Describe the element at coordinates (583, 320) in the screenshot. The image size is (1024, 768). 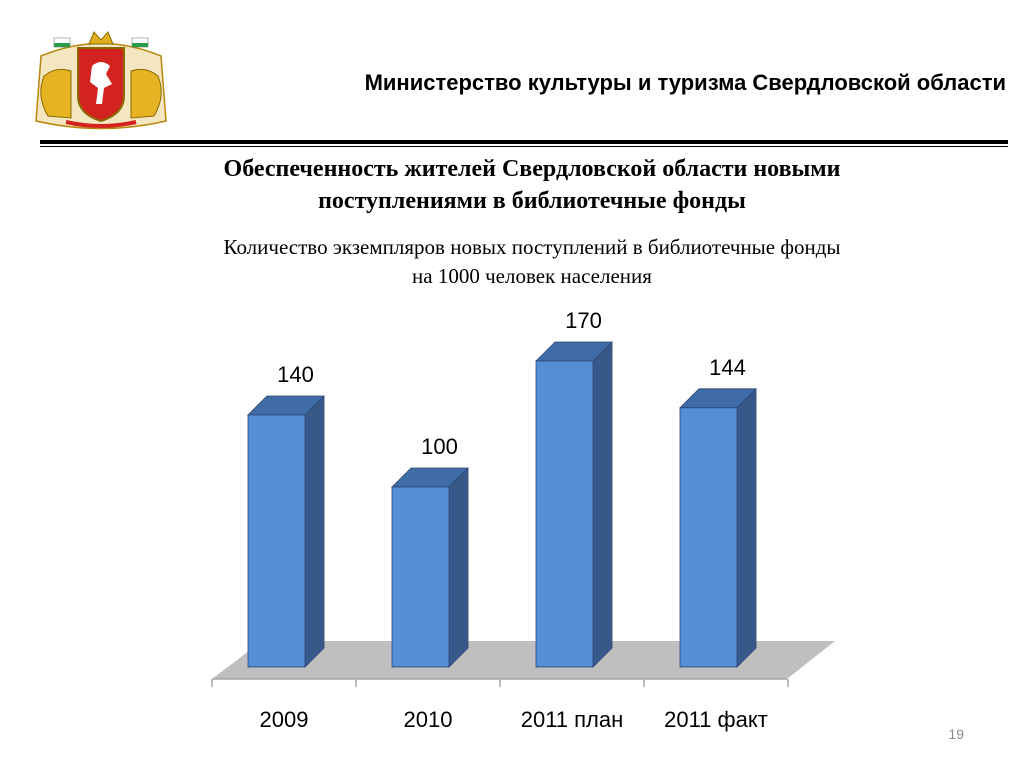
I see `data-label: 170` at that location.